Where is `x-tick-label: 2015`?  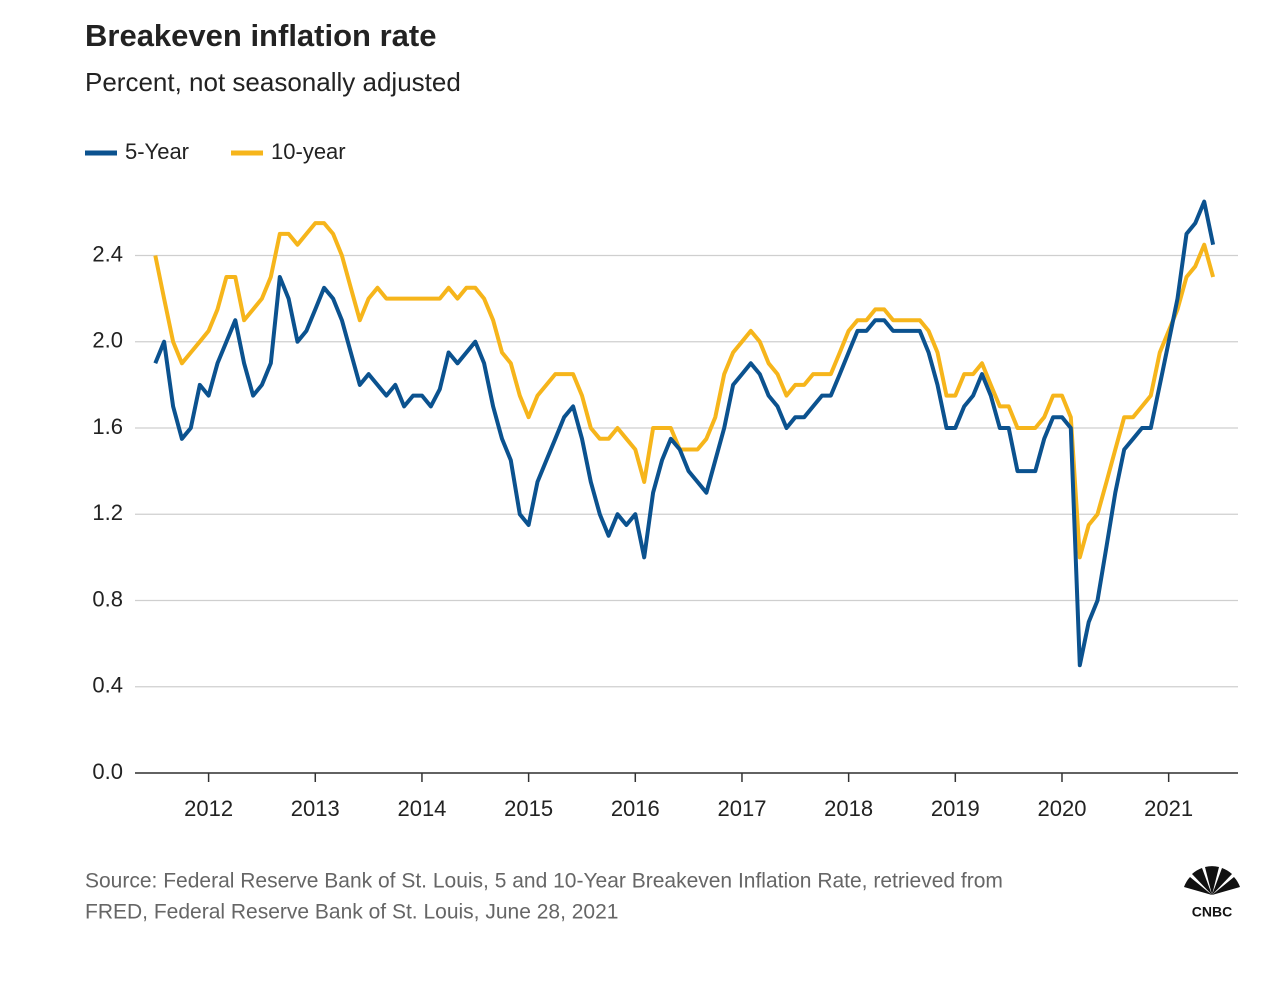
x-tick-label: 2015 is located at coordinates (528, 808).